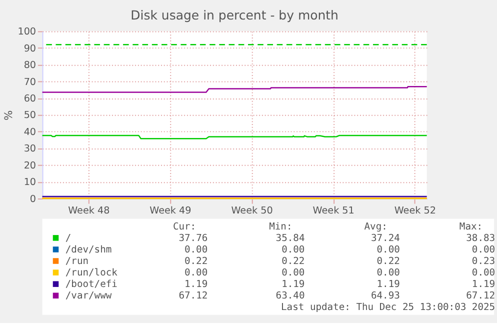 Image resolution: width=497 pixels, height=335 pixels. I want to click on y-tick-label: 90, so click(30, 48).